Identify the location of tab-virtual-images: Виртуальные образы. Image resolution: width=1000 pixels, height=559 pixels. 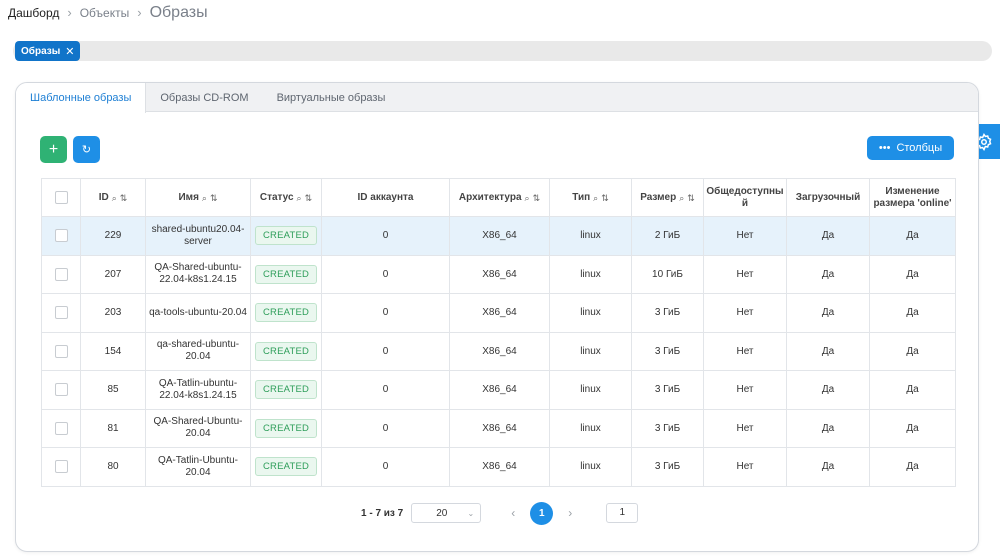
(331, 97).